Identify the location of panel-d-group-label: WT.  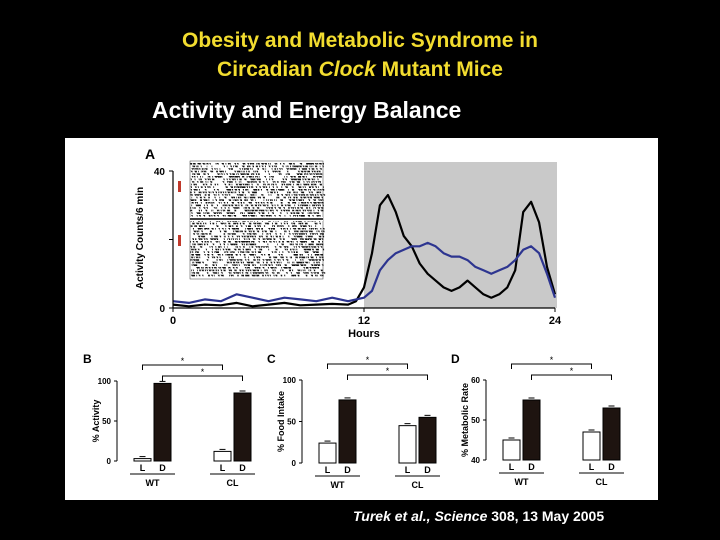
(522, 482).